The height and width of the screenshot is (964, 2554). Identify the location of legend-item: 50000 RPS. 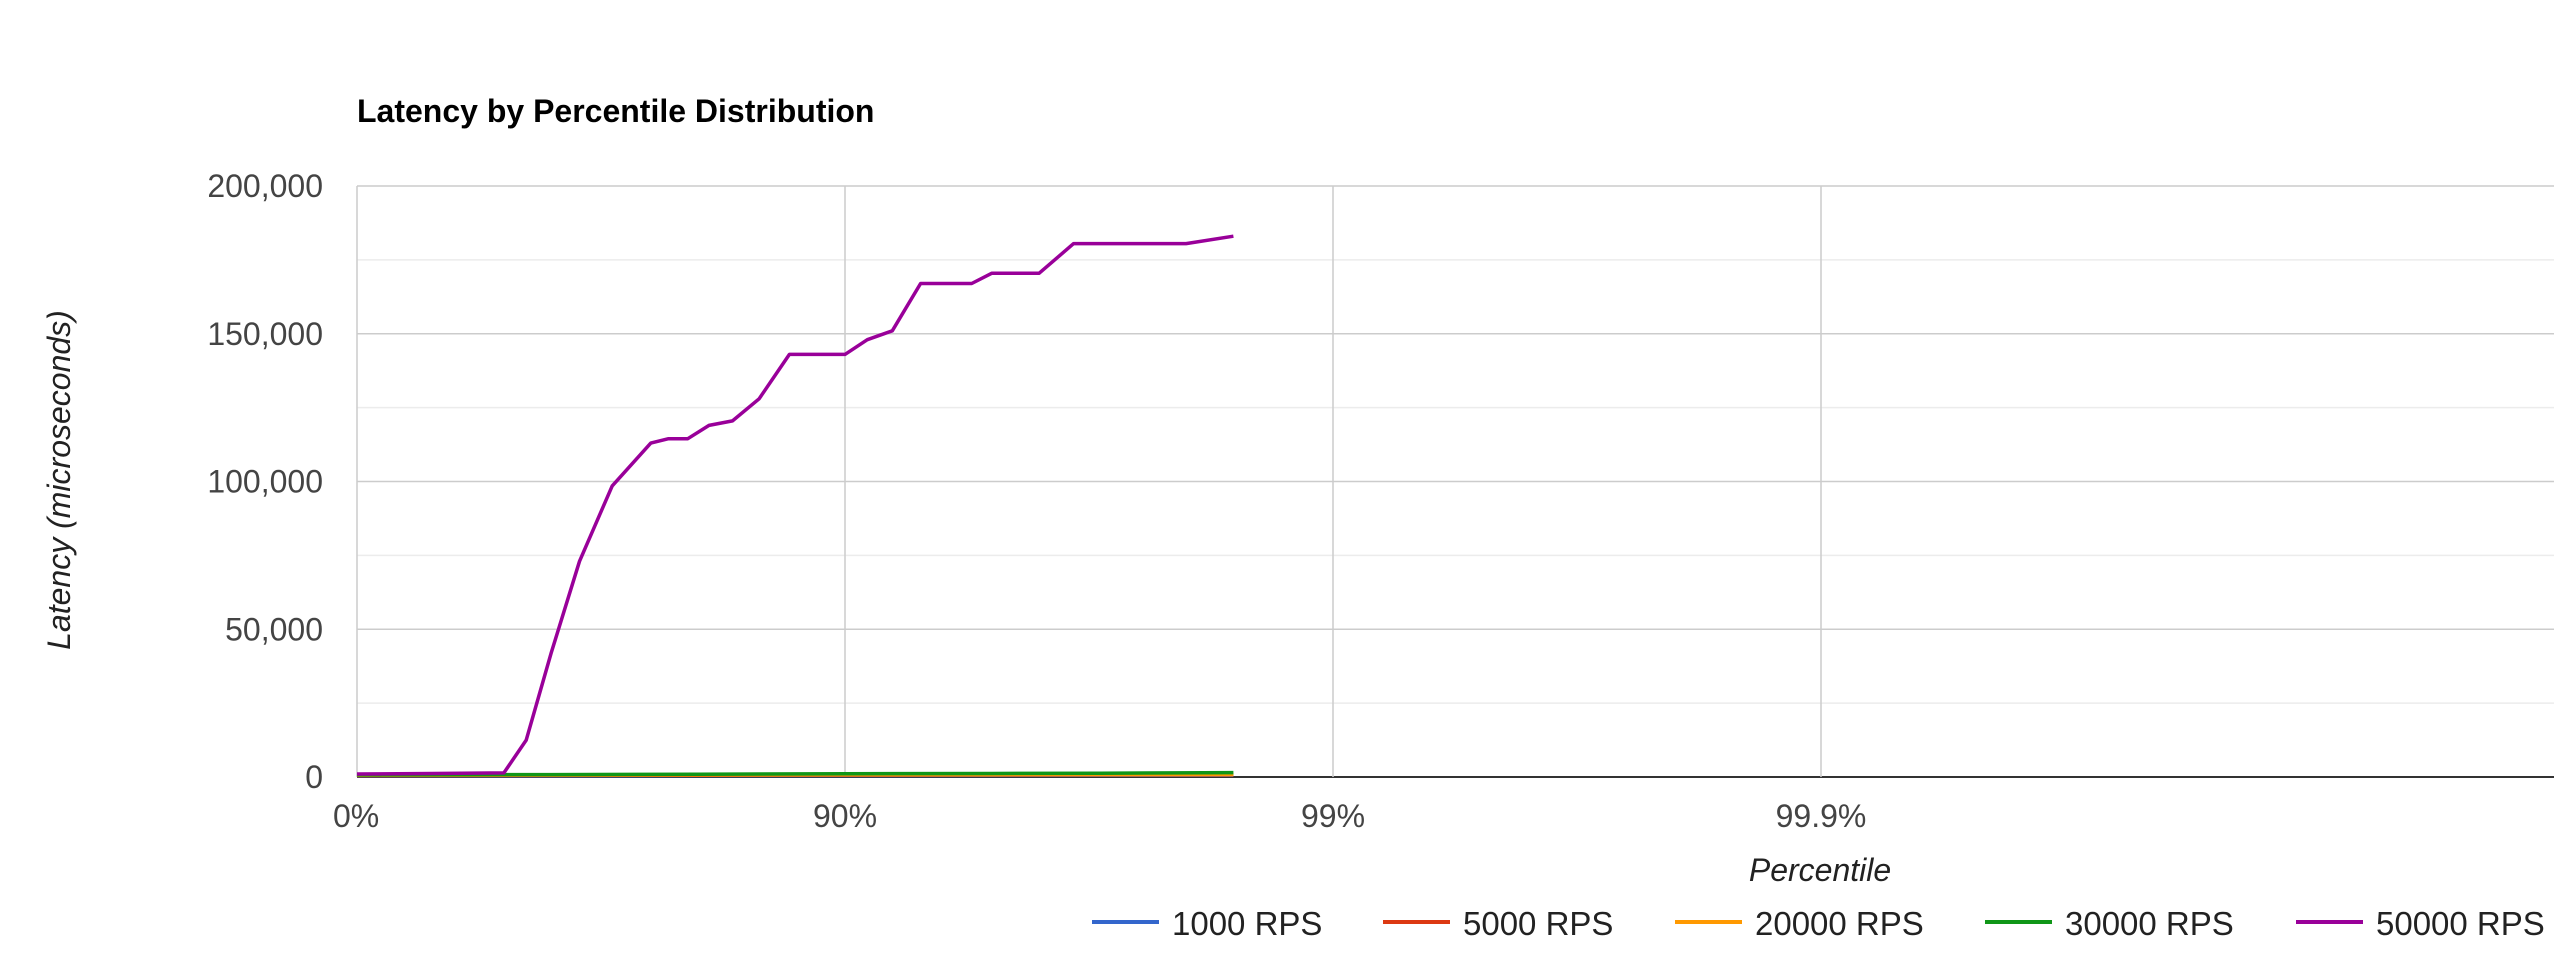
(2420, 923).